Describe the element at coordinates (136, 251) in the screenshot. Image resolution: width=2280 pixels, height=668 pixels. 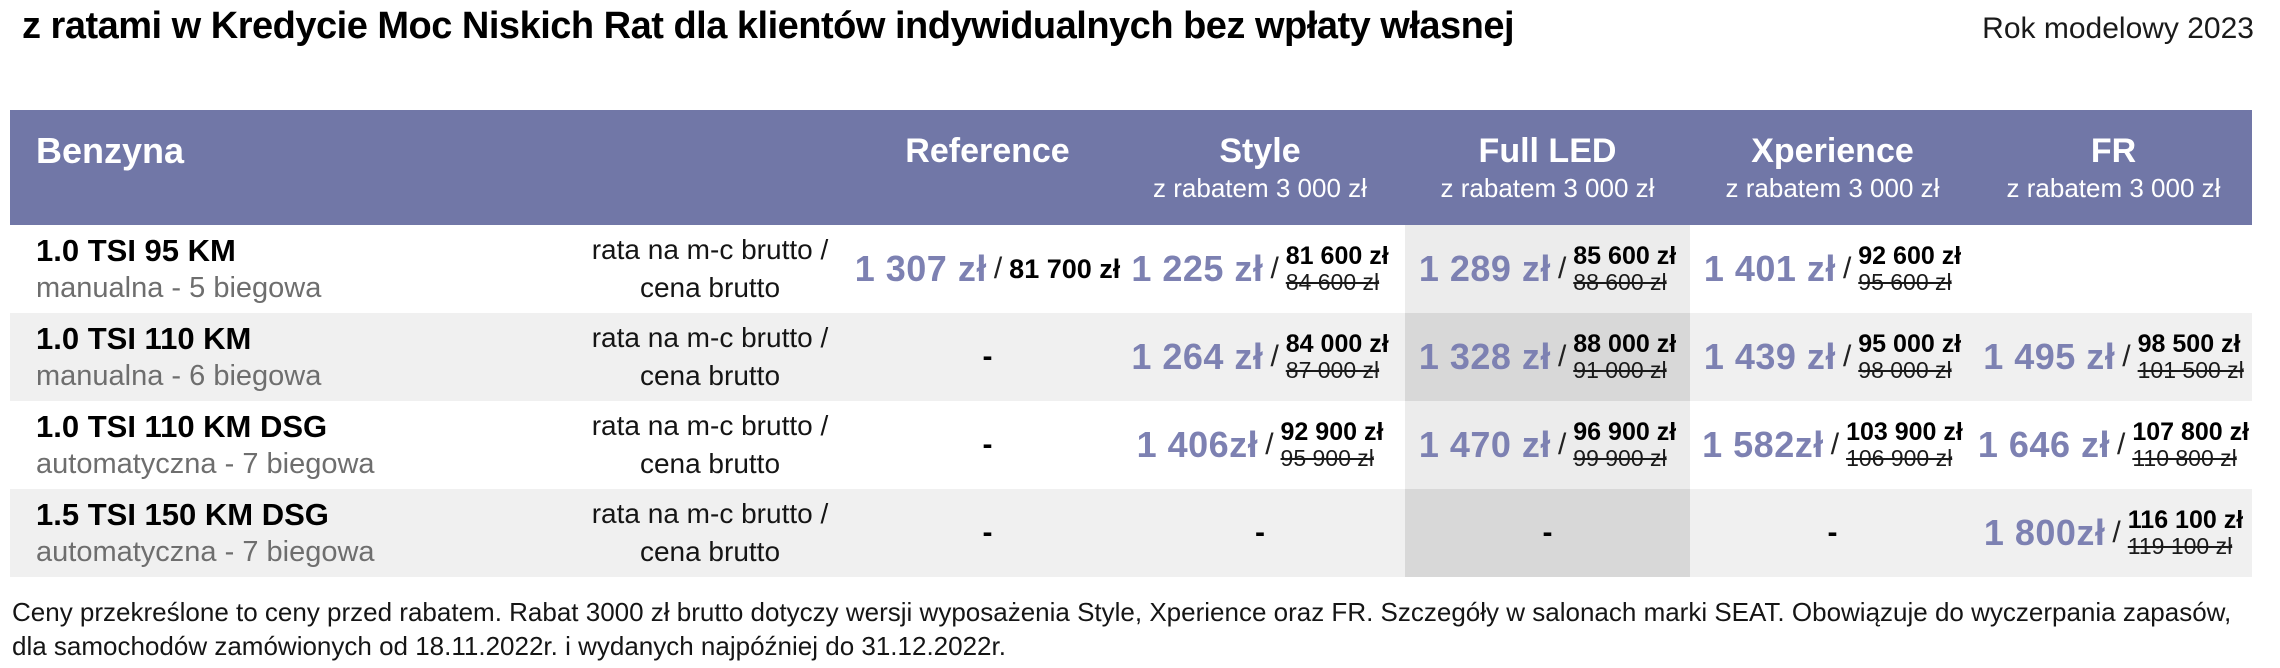
I see `engine-name: 1.0 TSI 95 KM` at that location.